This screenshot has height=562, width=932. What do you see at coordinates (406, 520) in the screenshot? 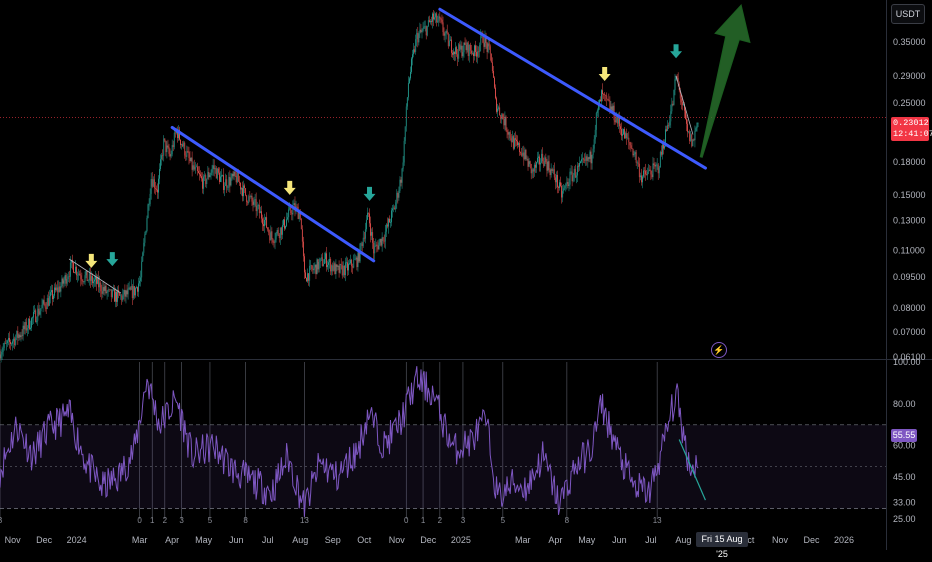
I see `event-label: 0` at bounding box center [406, 520].